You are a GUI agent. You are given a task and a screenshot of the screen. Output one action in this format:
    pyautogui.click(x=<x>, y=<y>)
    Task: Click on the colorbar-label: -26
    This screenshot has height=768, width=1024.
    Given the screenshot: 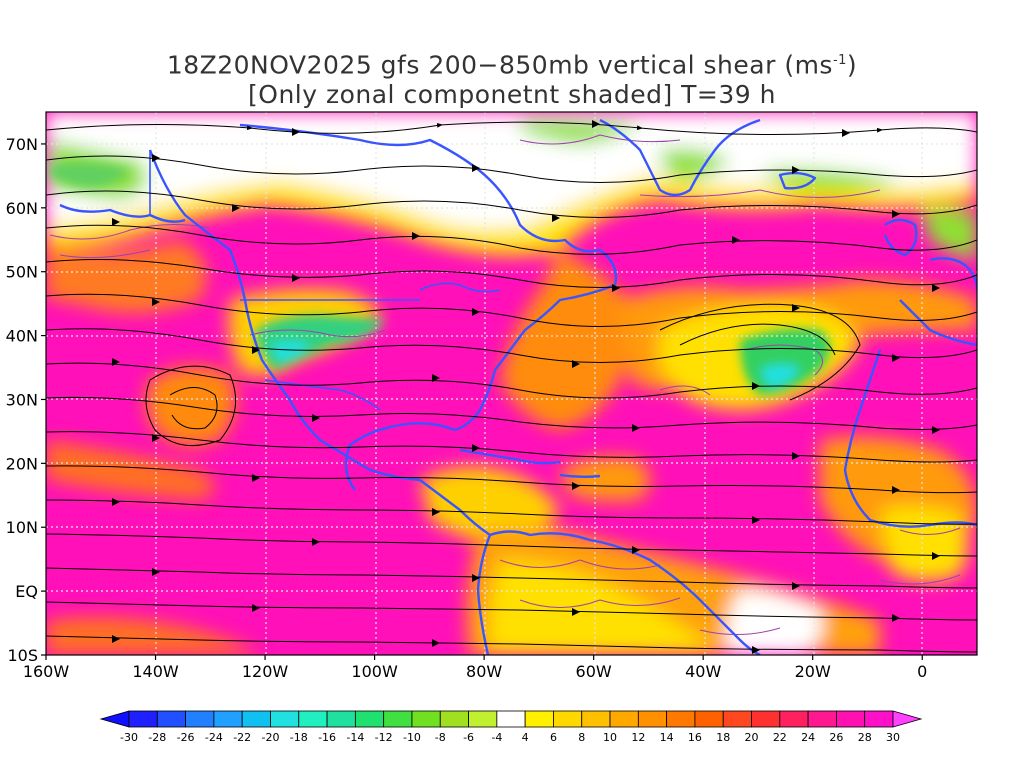 What is the action you would take?
    pyautogui.click(x=186, y=737)
    